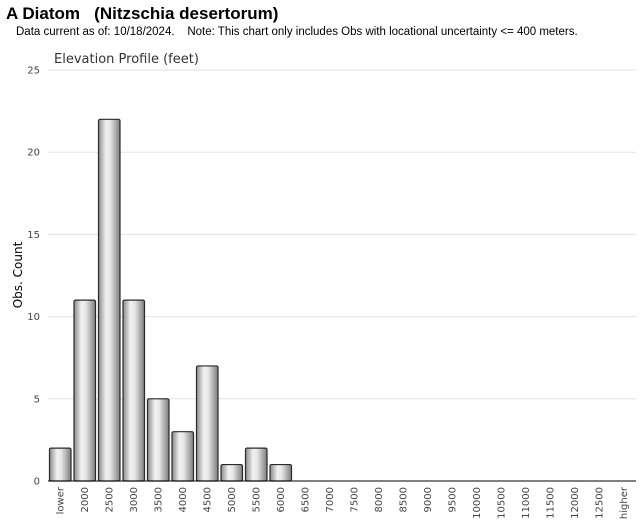  Describe the element at coordinates (126, 59) in the screenshot. I see `chart-title: Elevation Profile (feet)` at that location.